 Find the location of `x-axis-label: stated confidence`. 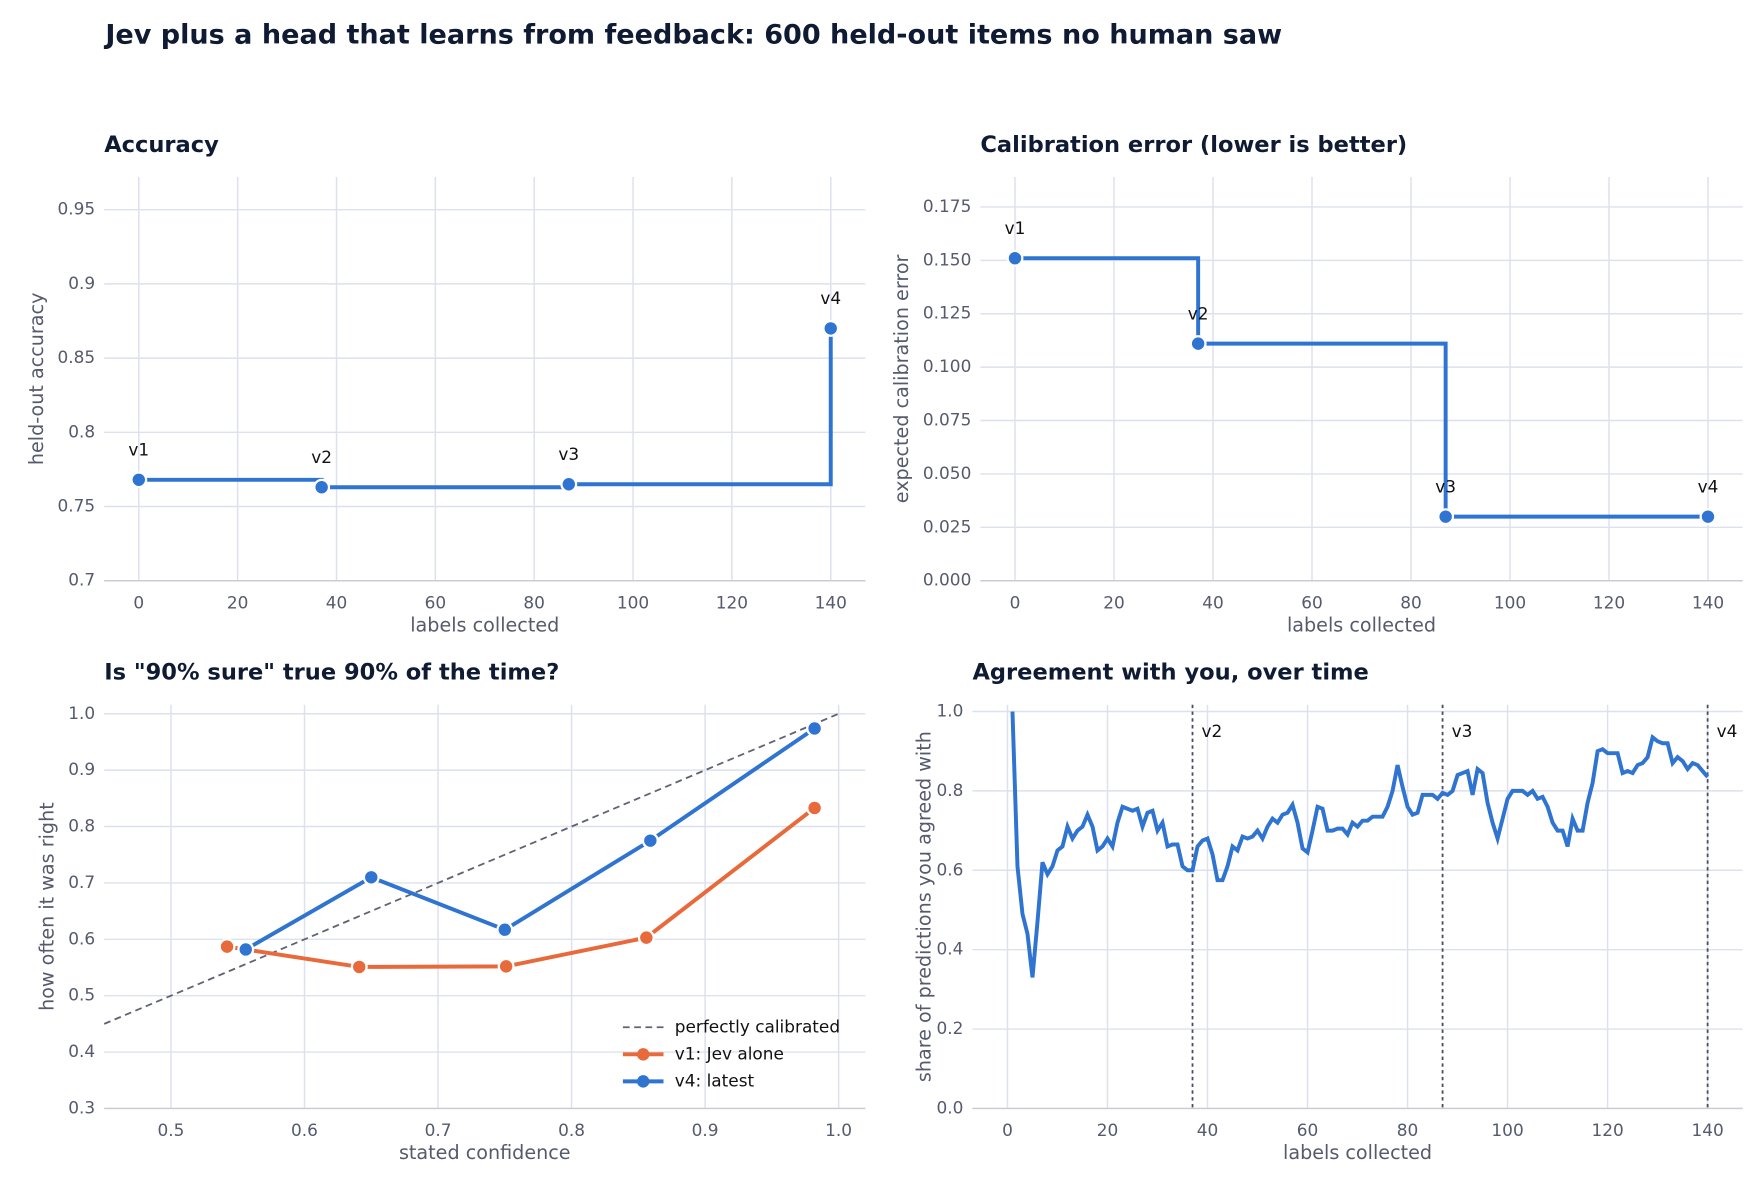

x-axis-label: stated confidence is located at coordinates (485, 1152).